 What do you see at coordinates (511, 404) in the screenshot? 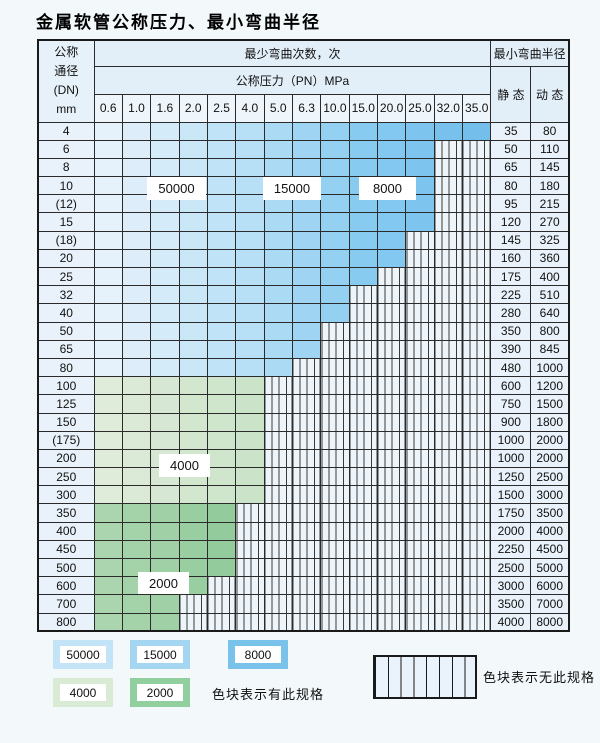
I see `static-radius-value: 750` at bounding box center [511, 404].